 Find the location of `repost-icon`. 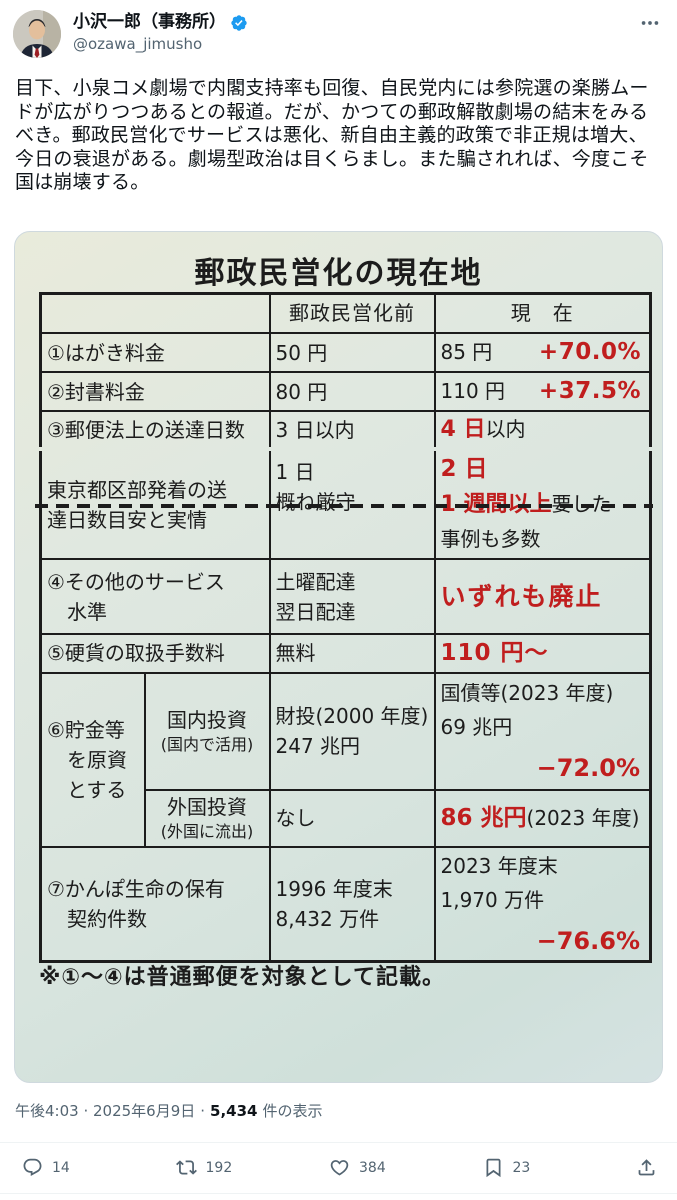

repost-icon is located at coordinates (186, 1167).